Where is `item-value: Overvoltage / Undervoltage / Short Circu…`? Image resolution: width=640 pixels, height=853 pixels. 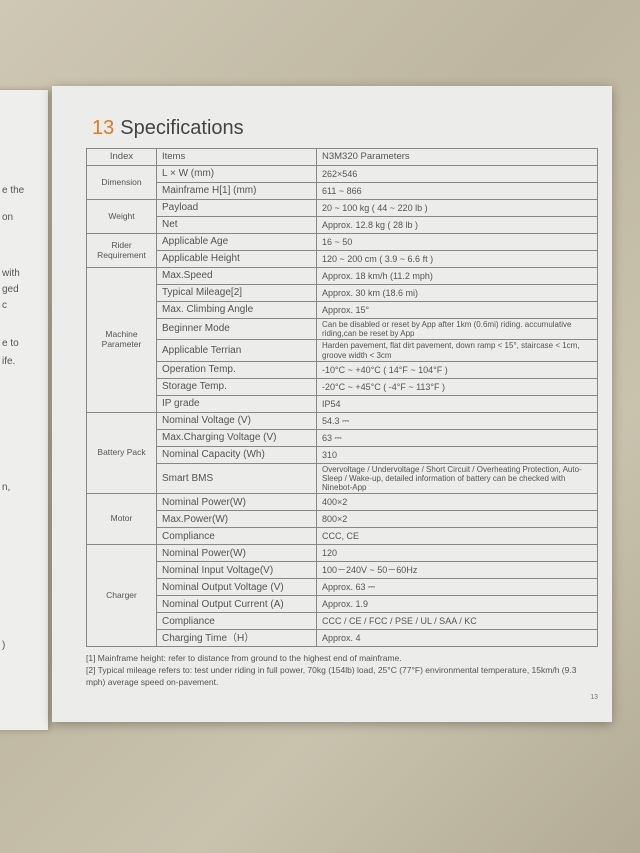 item-value: Overvoltage / Undervoltage / Short Circu… is located at coordinates (457, 478).